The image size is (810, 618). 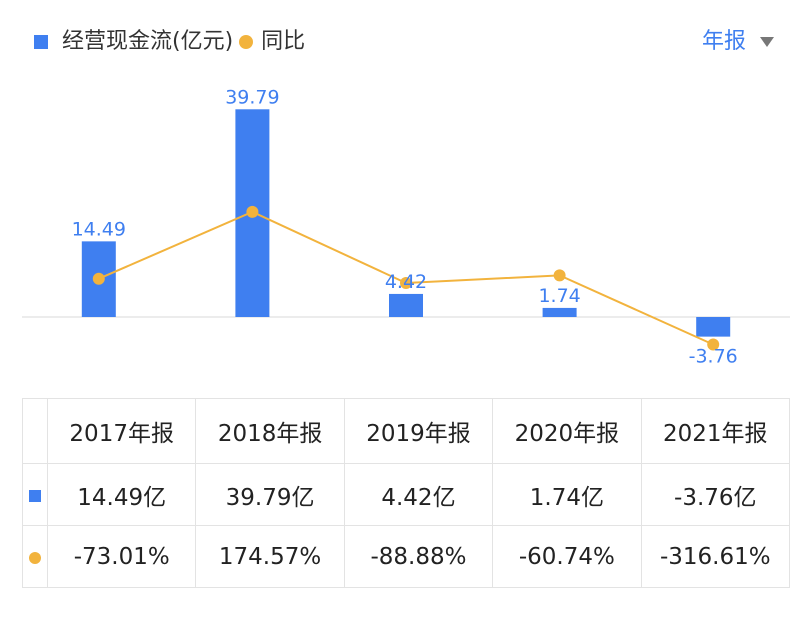 What do you see at coordinates (713, 357) in the screenshot?
I see `bar-label-4: -3.76` at bounding box center [713, 357].